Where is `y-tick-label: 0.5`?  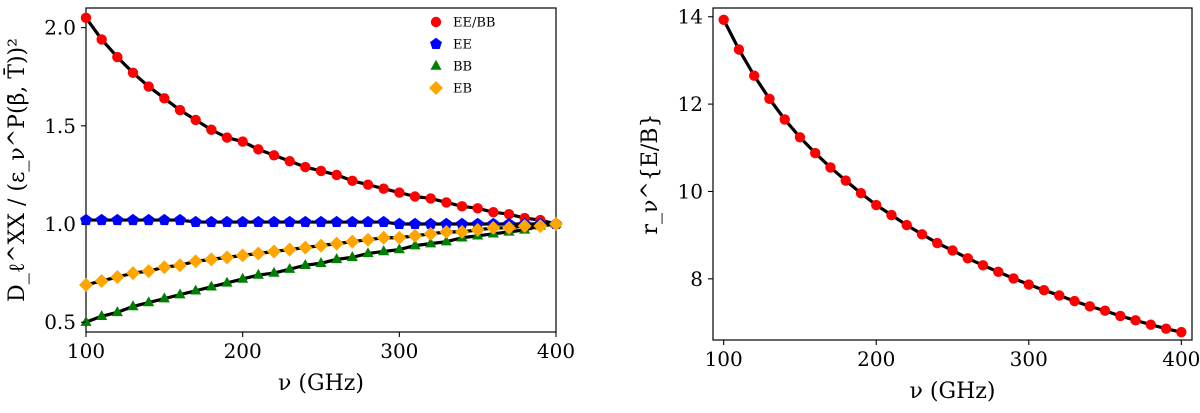
y-tick-label: 0.5 is located at coordinates (60, 322).